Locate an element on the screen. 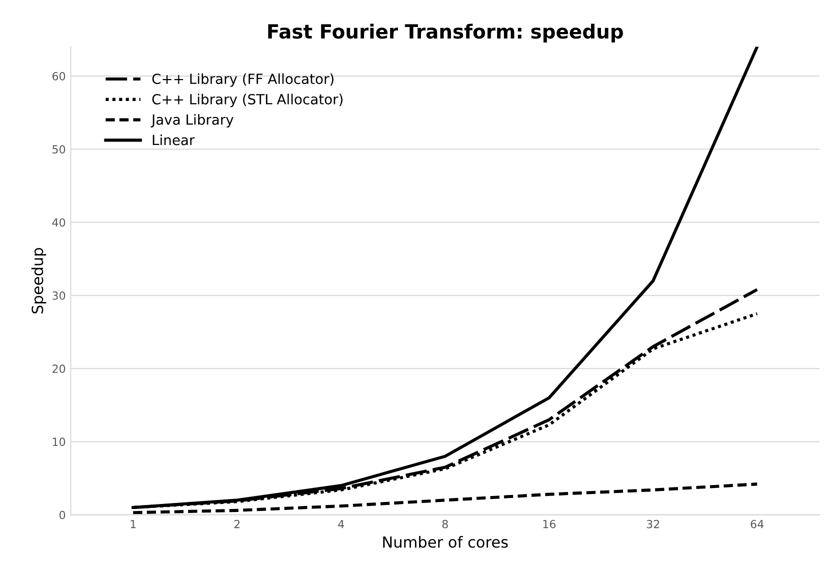  y-tick-label: 50 is located at coordinates (59, 149).